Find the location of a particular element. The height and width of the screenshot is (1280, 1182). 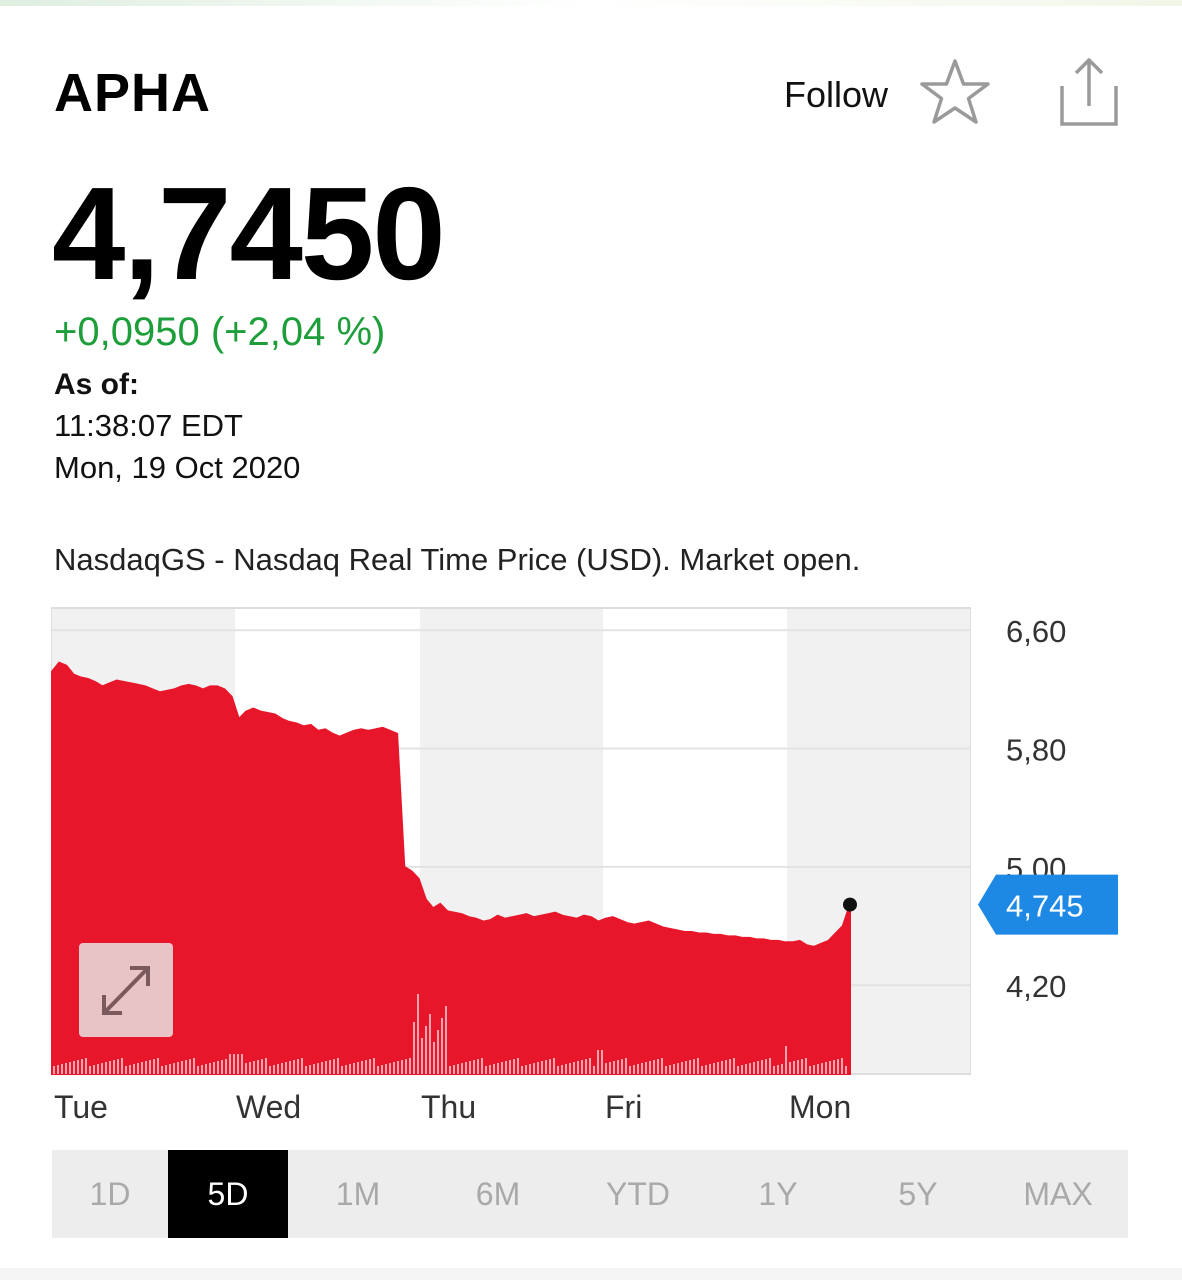

timeframe-1y: 1Y is located at coordinates (778, 1193).